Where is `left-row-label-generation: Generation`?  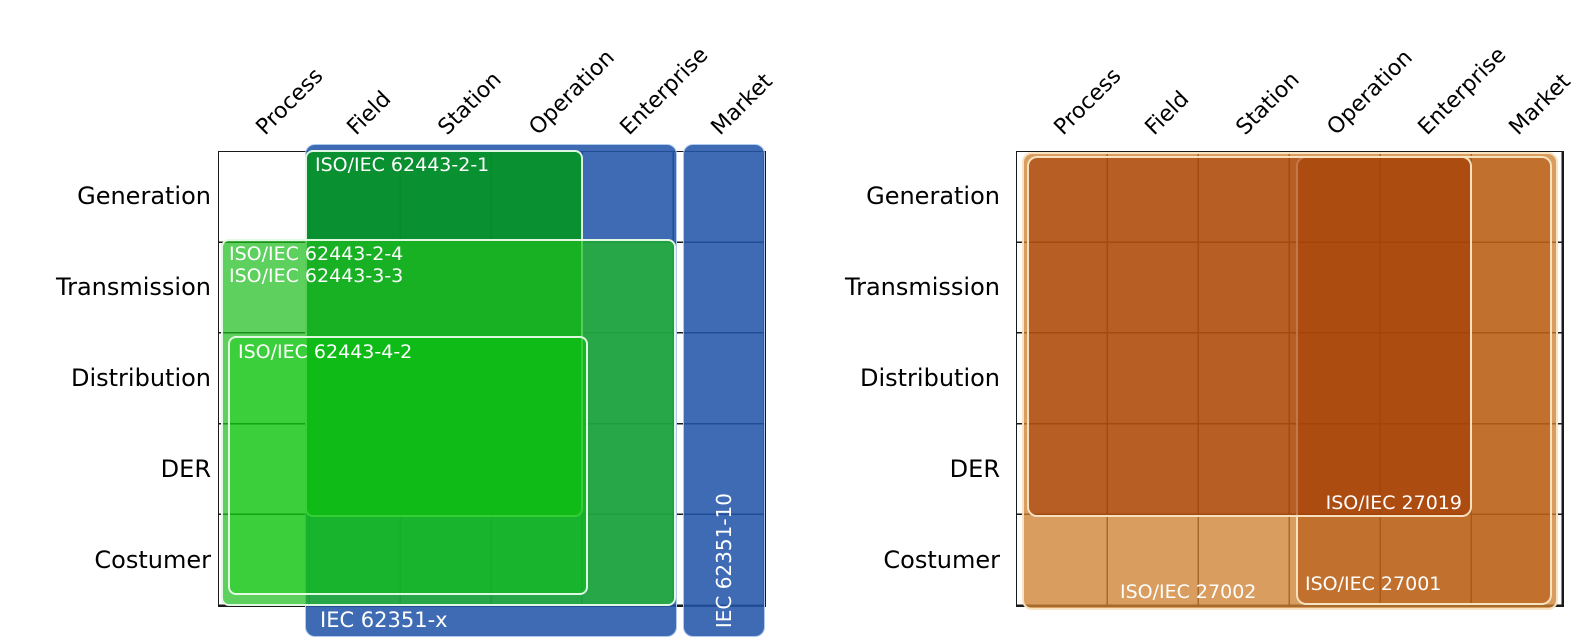
left-row-label-generation: Generation is located at coordinates (144, 196).